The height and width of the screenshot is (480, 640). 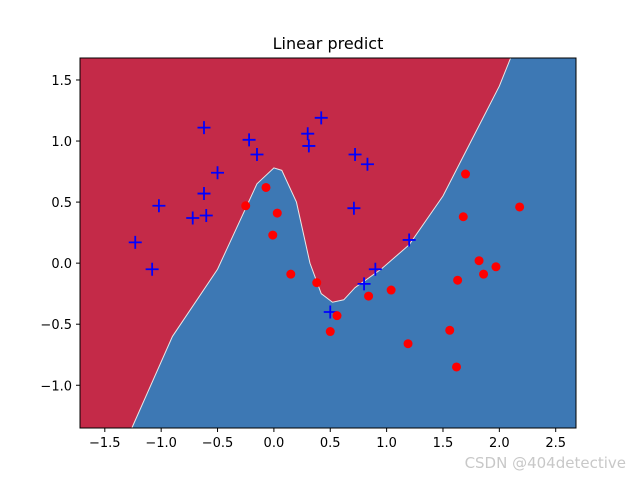 I want to click on y-tick-label: 0.0, so click(x=61, y=264).